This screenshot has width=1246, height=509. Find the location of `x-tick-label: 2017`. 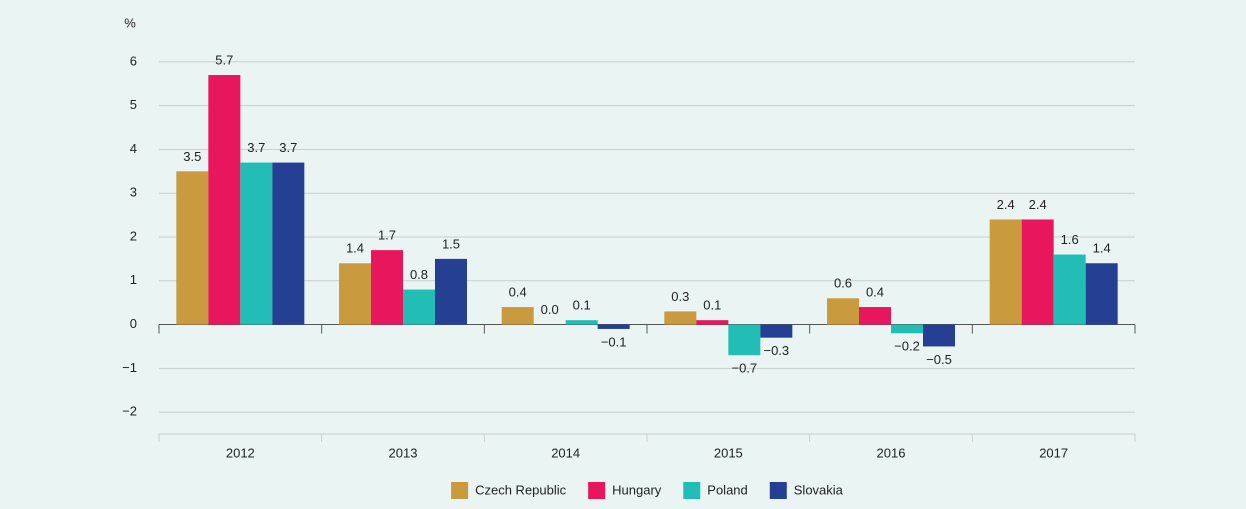

x-tick-label: 2017 is located at coordinates (1053, 452).